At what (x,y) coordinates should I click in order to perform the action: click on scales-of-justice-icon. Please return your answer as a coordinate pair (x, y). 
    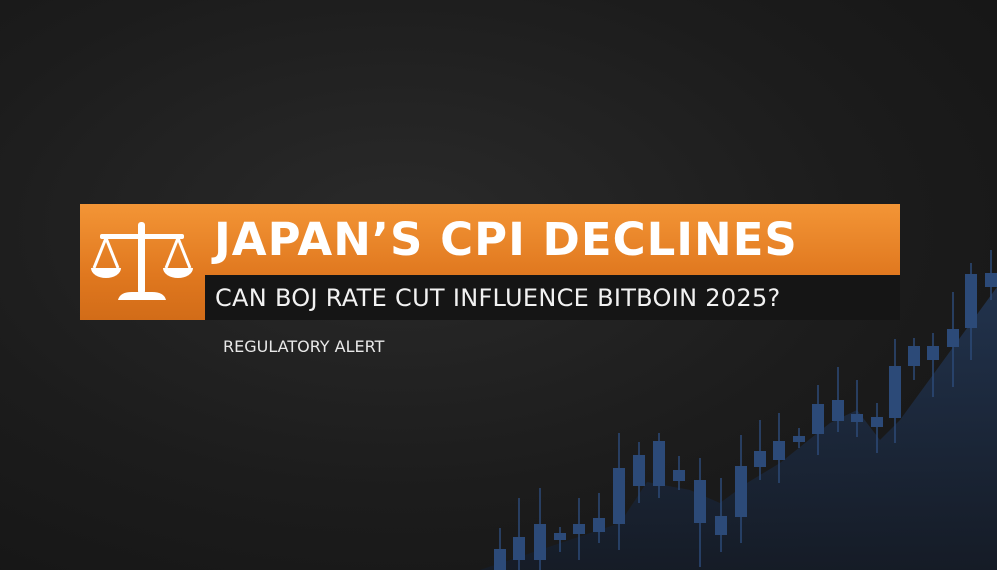
    Looking at the image, I should click on (142, 261).